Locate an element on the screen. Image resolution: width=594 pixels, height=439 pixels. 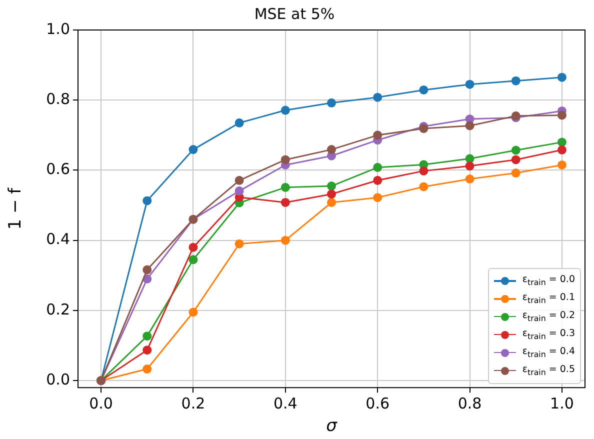
y-tick-label: 0.6 is located at coordinates (58, 169).